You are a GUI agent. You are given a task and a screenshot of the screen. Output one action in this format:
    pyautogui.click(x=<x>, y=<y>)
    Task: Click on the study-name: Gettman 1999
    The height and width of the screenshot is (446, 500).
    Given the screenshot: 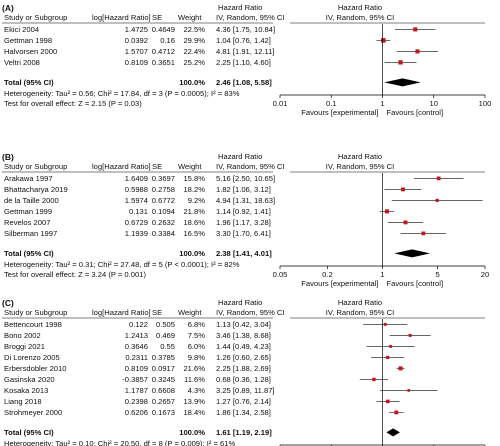 What is the action you would take?
    pyautogui.click(x=28, y=211)
    